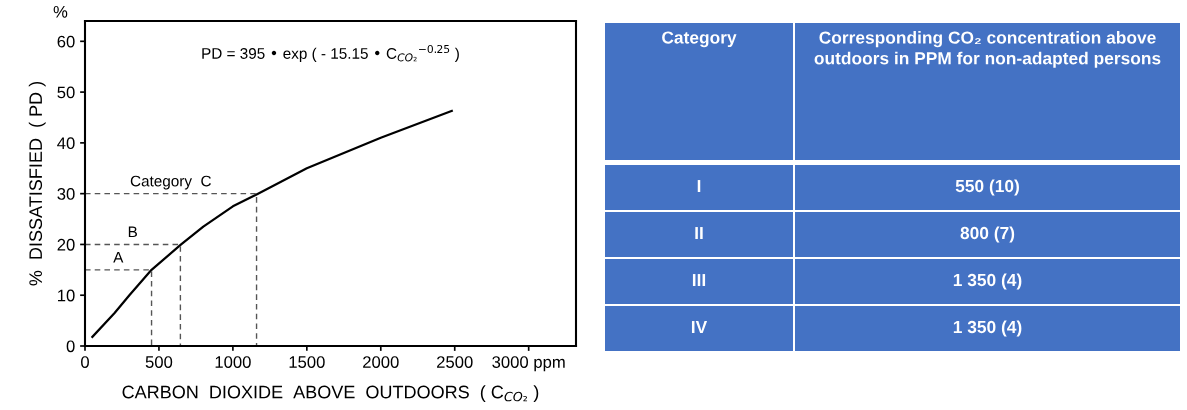 The image size is (1187, 410). What do you see at coordinates (70, 346) in the screenshot?
I see `y-tick-label: 0` at bounding box center [70, 346].